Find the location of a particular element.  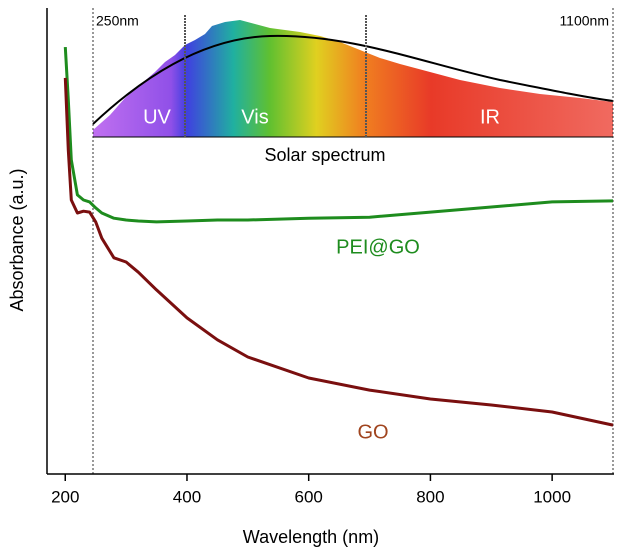

blackbody-curve is located at coordinates (353, 79).